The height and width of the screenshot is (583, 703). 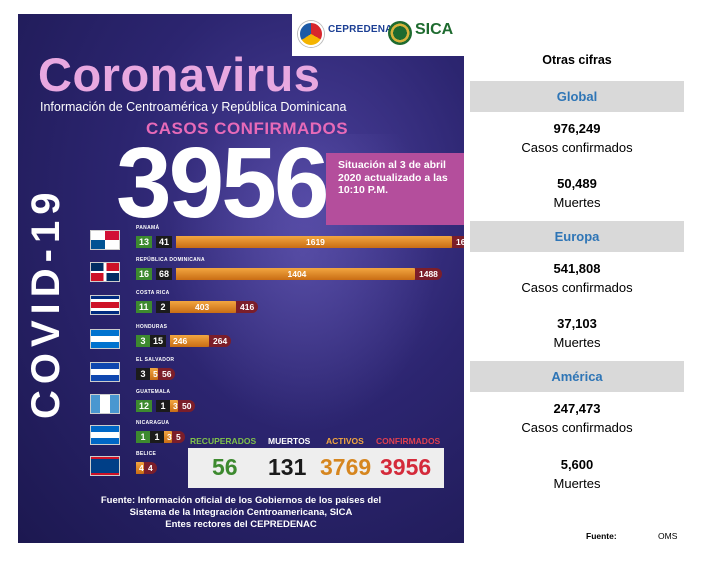 What do you see at coordinates (152, 327) in the screenshot?
I see `country-name: HONDURAS` at bounding box center [152, 327].